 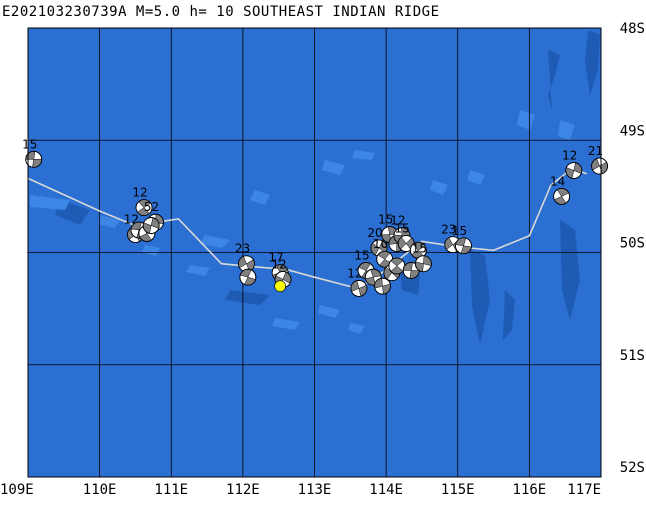 I want to click on lon-tick-label: 109E, so click(x=17, y=490).